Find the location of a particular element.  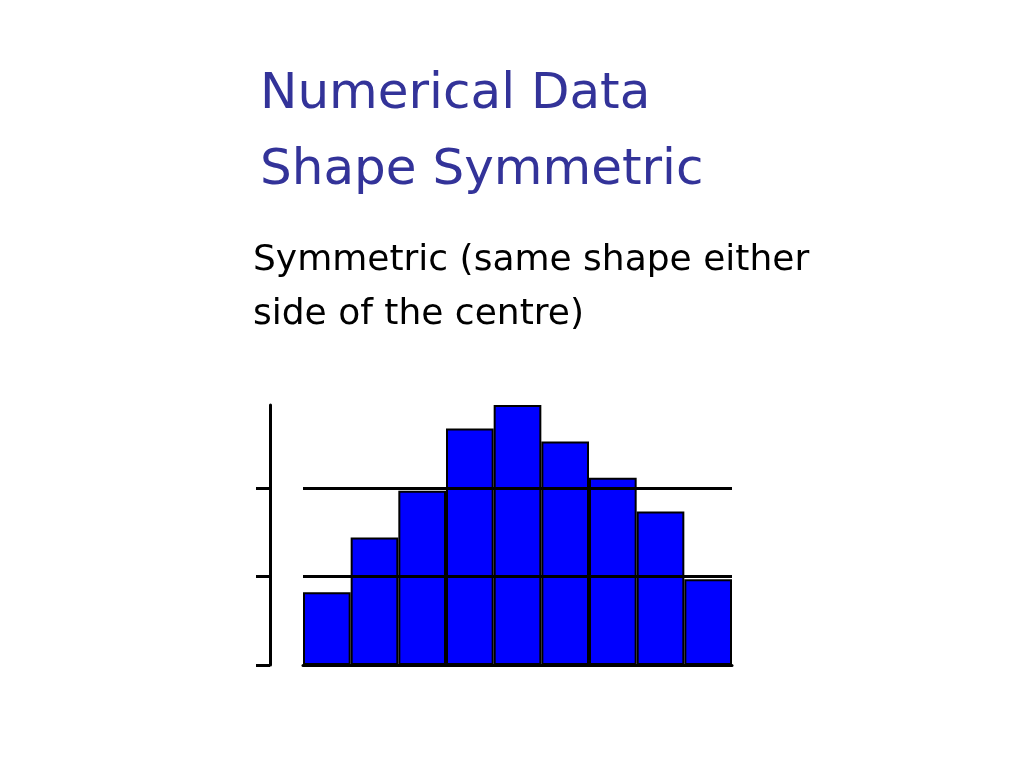

chart-title: Numerical Data Shape Symmetric is located at coordinates (482, 129).